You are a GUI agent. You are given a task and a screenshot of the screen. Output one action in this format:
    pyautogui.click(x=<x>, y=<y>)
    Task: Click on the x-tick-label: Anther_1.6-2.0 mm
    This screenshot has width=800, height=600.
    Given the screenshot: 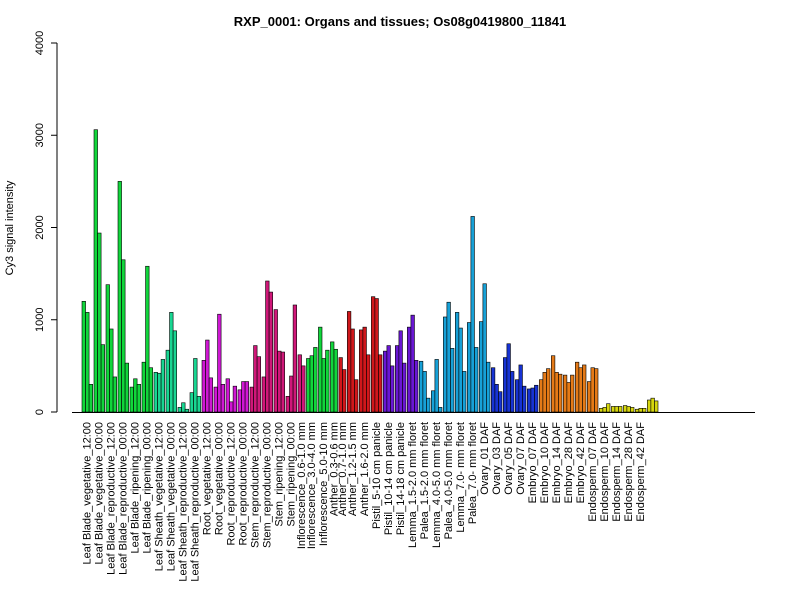 What is the action you would take?
    pyautogui.click(x=365, y=469)
    